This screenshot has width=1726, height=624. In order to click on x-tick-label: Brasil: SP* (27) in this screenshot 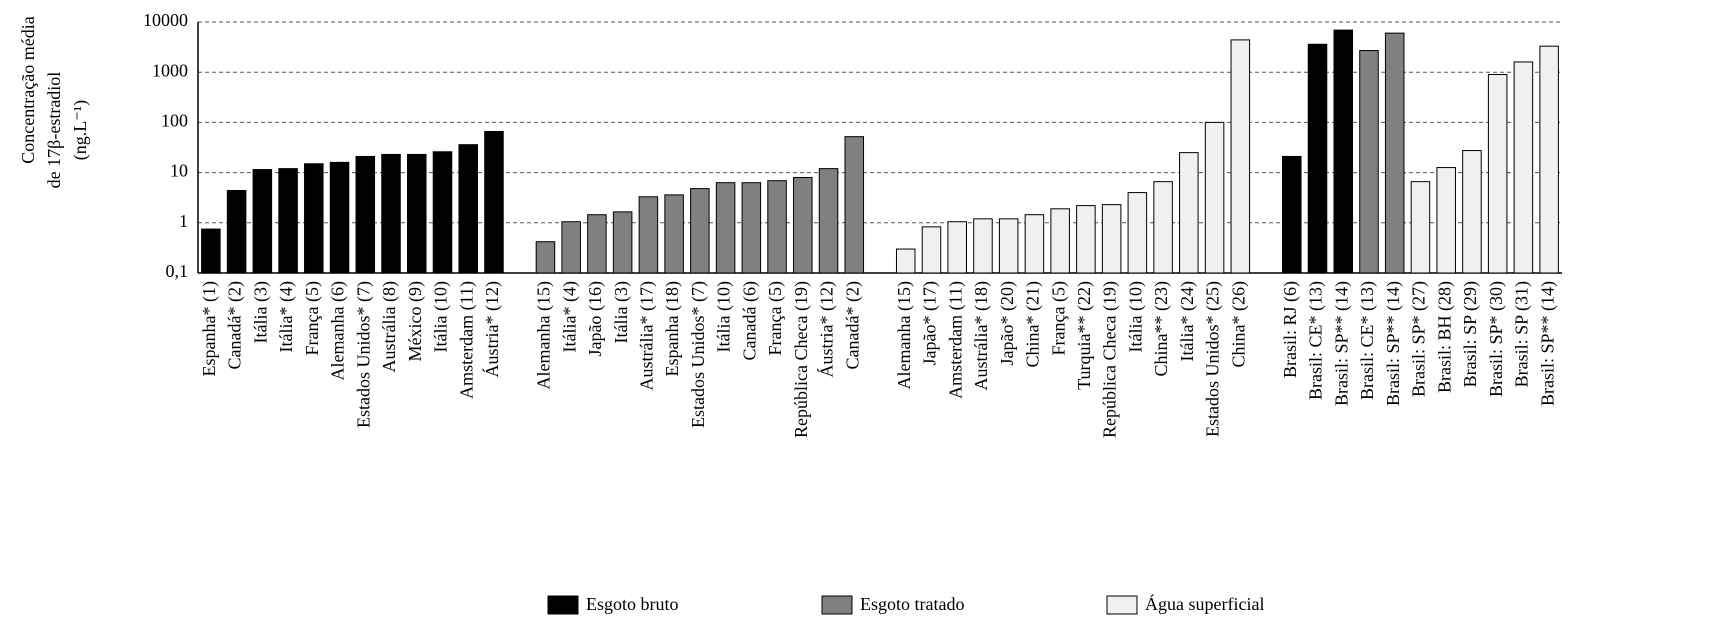, I will do `click(1419, 339)`.